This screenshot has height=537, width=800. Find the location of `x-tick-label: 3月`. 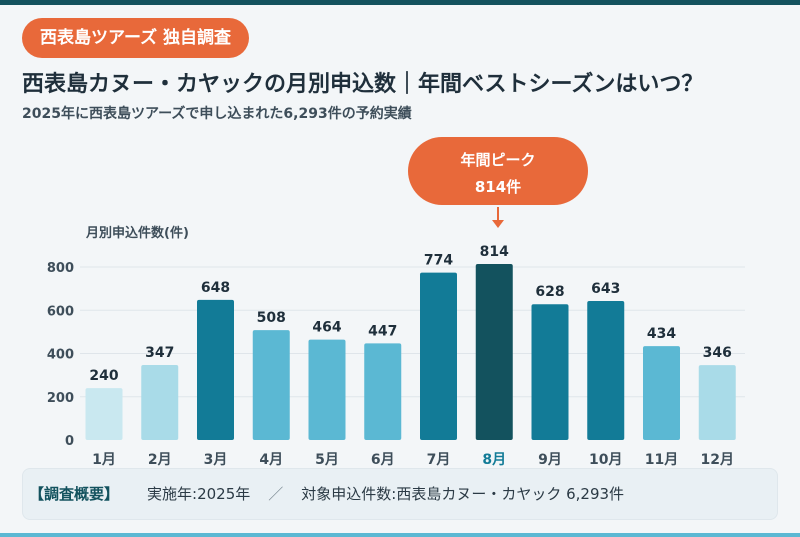

x-tick-label: 3月 is located at coordinates (216, 460).